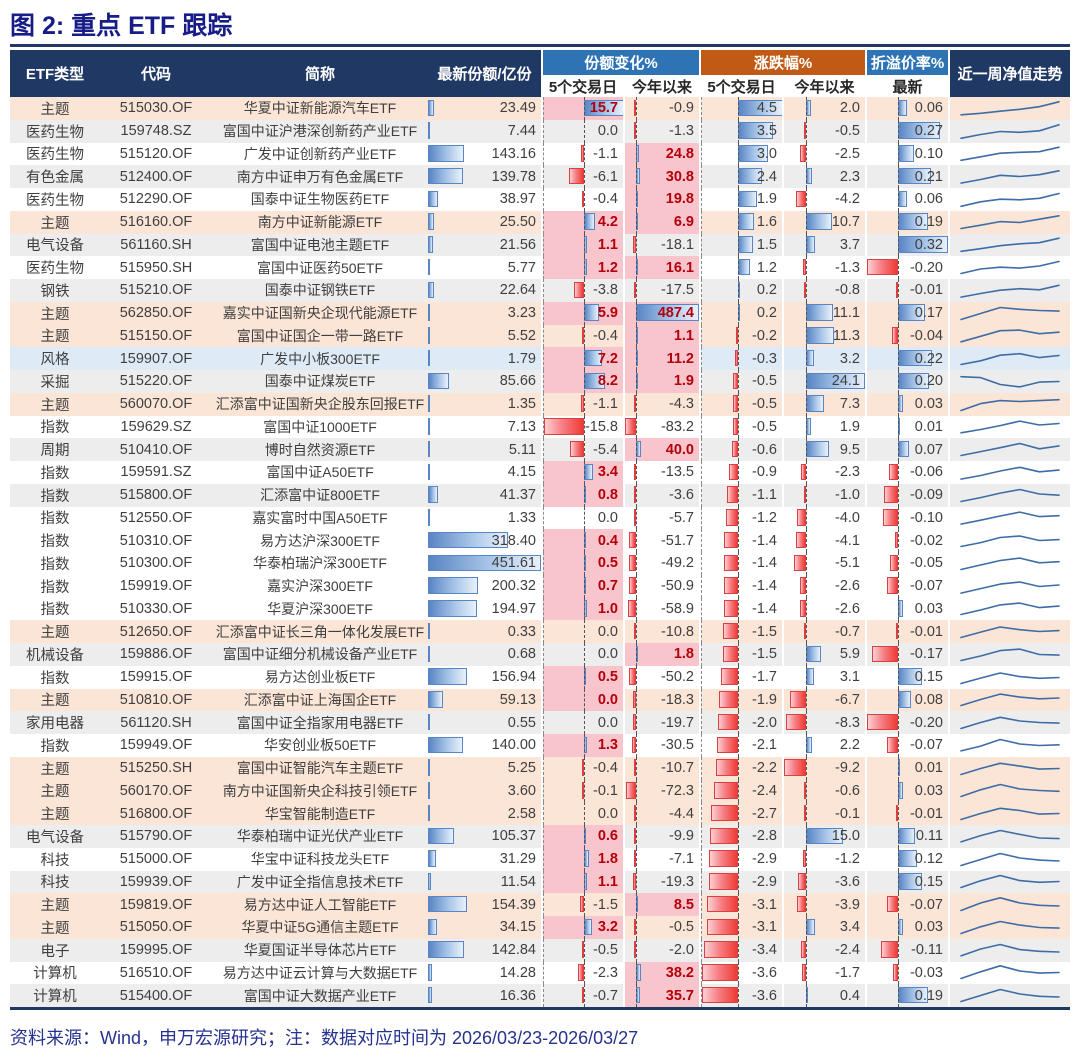 Image resolution: width=1080 pixels, height=1062 pixels. What do you see at coordinates (320, 927) in the screenshot?
I see `etf-name-cell: 华夏中证5G通信主题ETF` at bounding box center [320, 927].